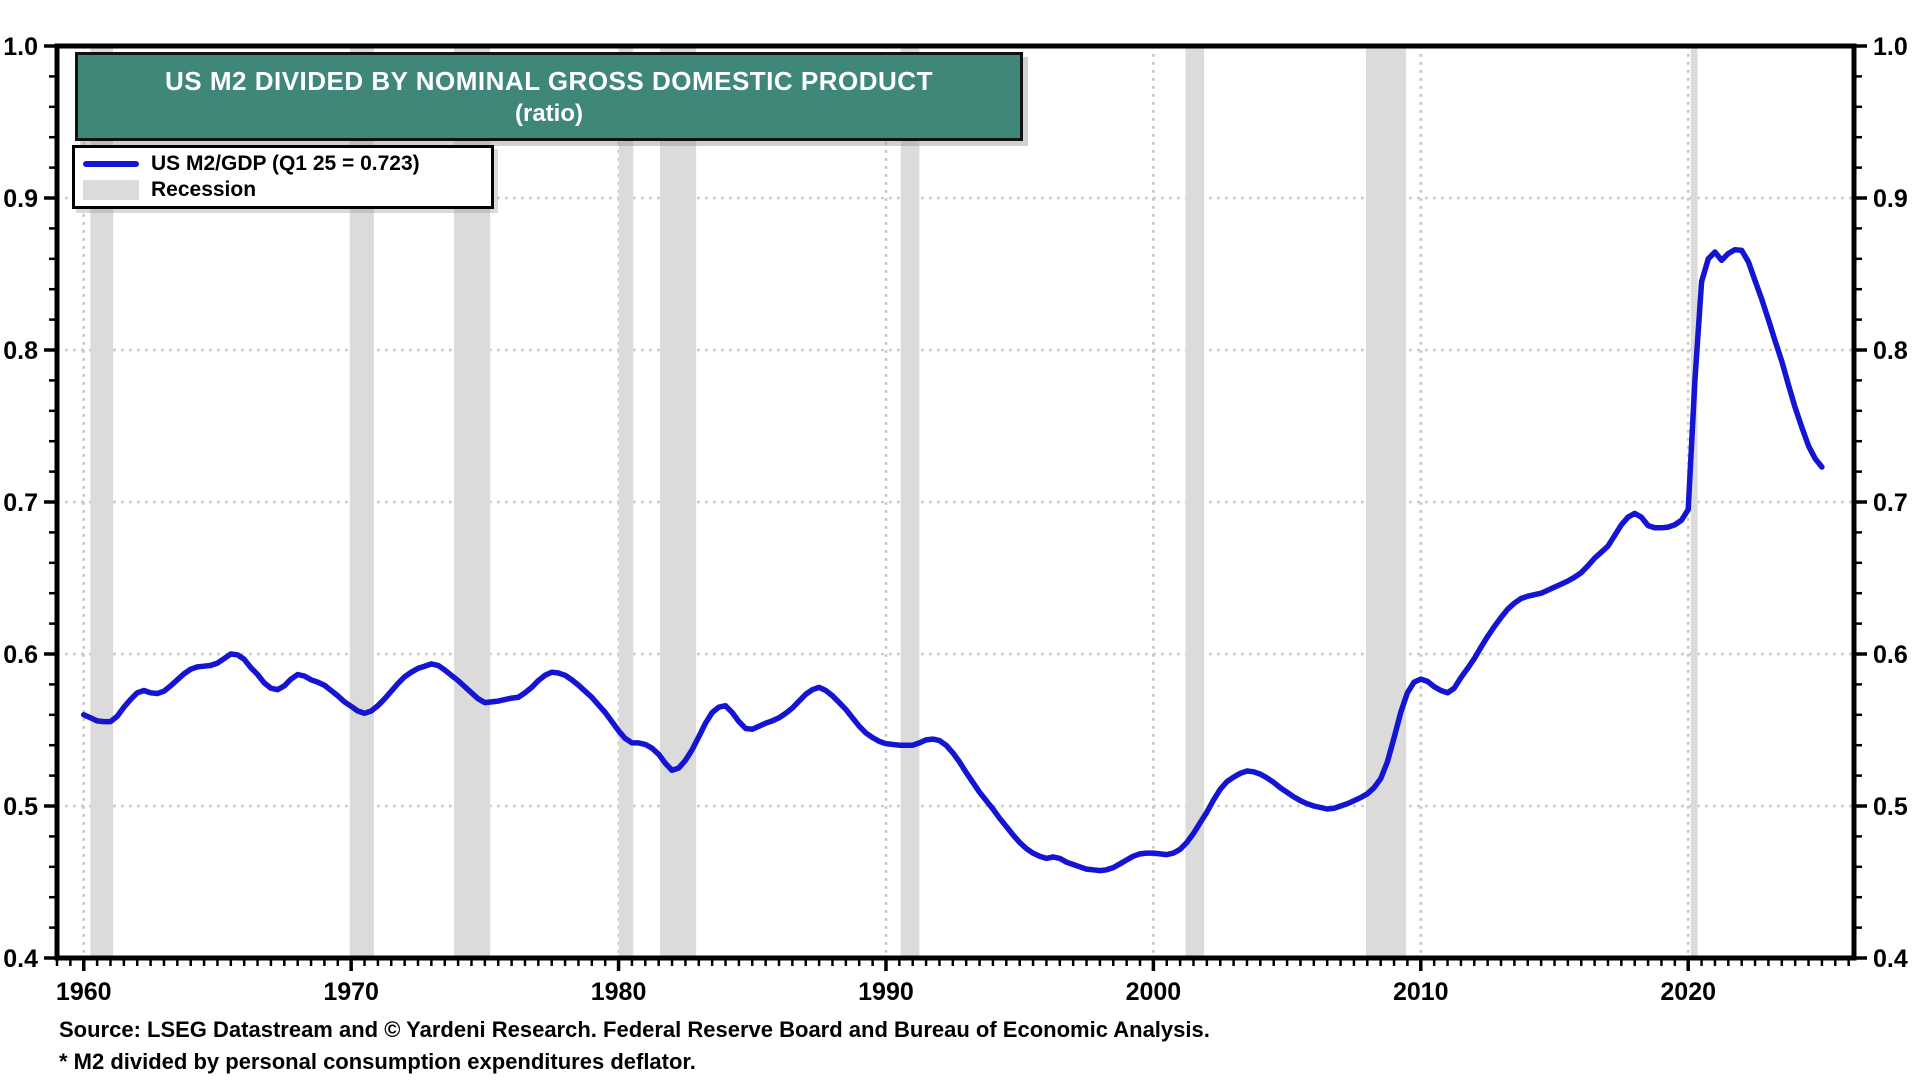 This screenshot has height=1080, width=1920. I want to click on x-axis-label: 2020, so click(1688, 992).